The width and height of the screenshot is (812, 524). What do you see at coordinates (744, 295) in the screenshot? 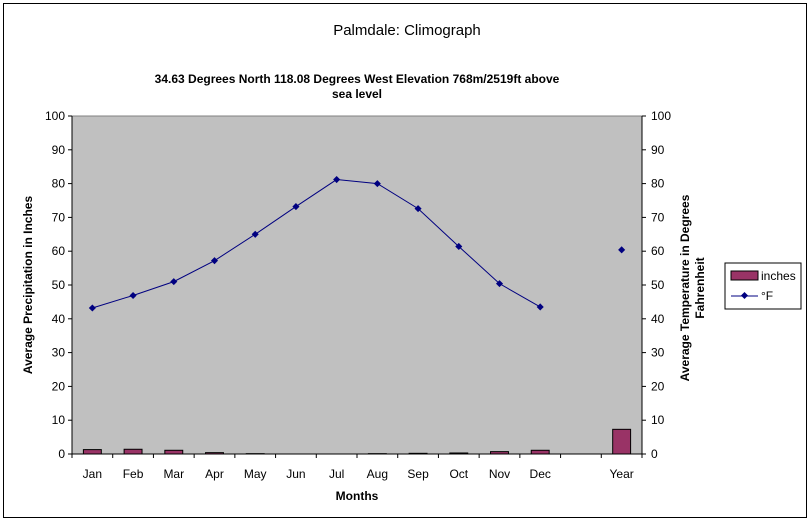
I see `legend-marker-temp` at bounding box center [744, 295].